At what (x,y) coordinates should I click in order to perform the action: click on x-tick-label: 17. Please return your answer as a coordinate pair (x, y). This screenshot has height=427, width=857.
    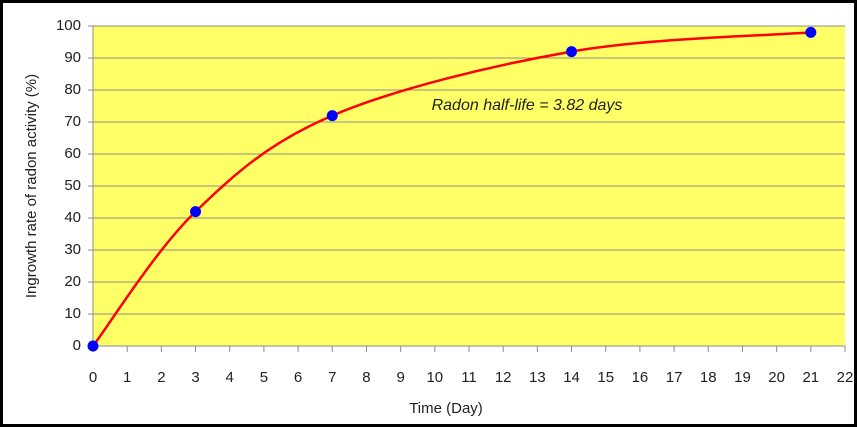
    Looking at the image, I should click on (674, 377).